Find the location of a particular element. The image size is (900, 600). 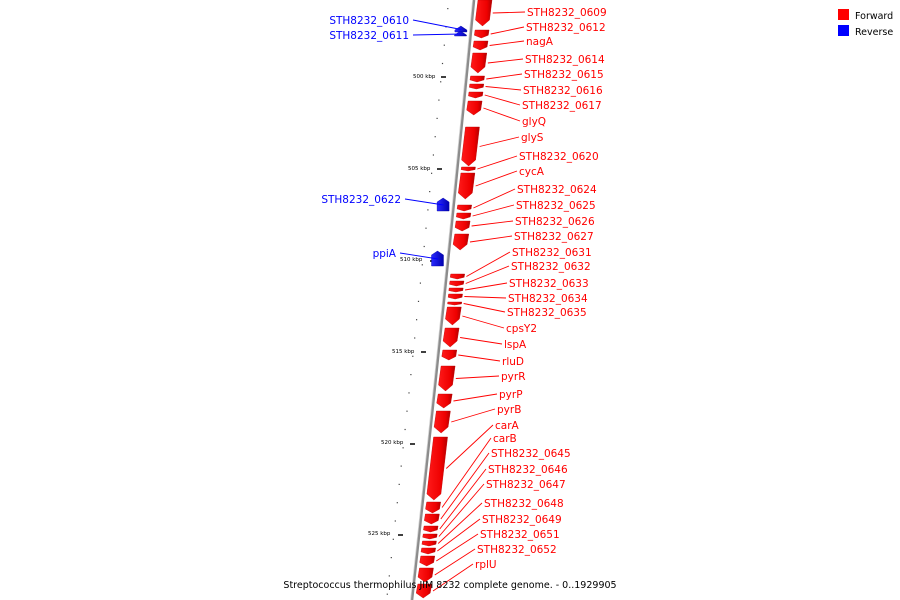

feature-label-STH8232_0652: STH8232_0652 is located at coordinates (517, 550).